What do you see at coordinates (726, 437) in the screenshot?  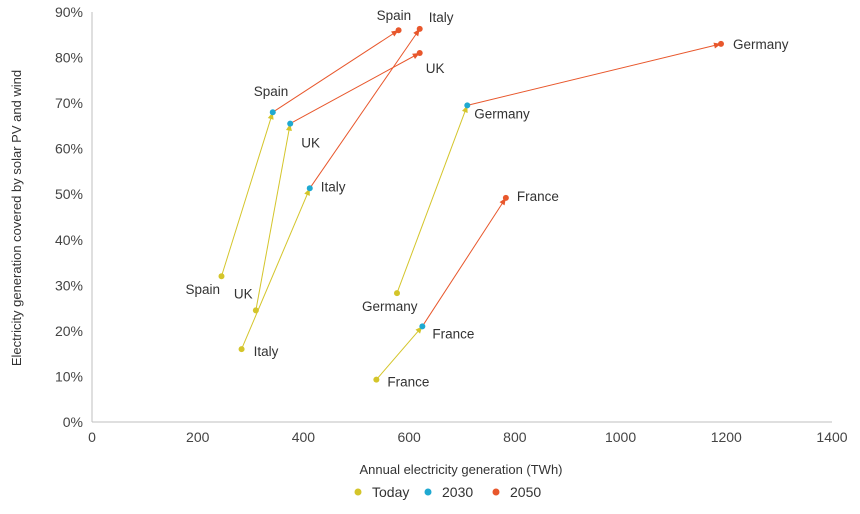 I see `x-tick-label: 1200` at bounding box center [726, 437].